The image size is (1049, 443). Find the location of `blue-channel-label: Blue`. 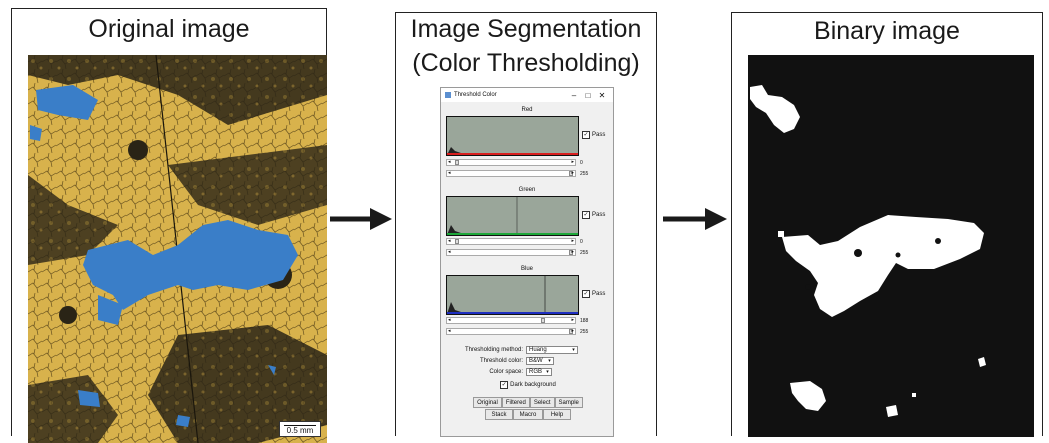

blue-channel-label: Blue is located at coordinates (526, 269).